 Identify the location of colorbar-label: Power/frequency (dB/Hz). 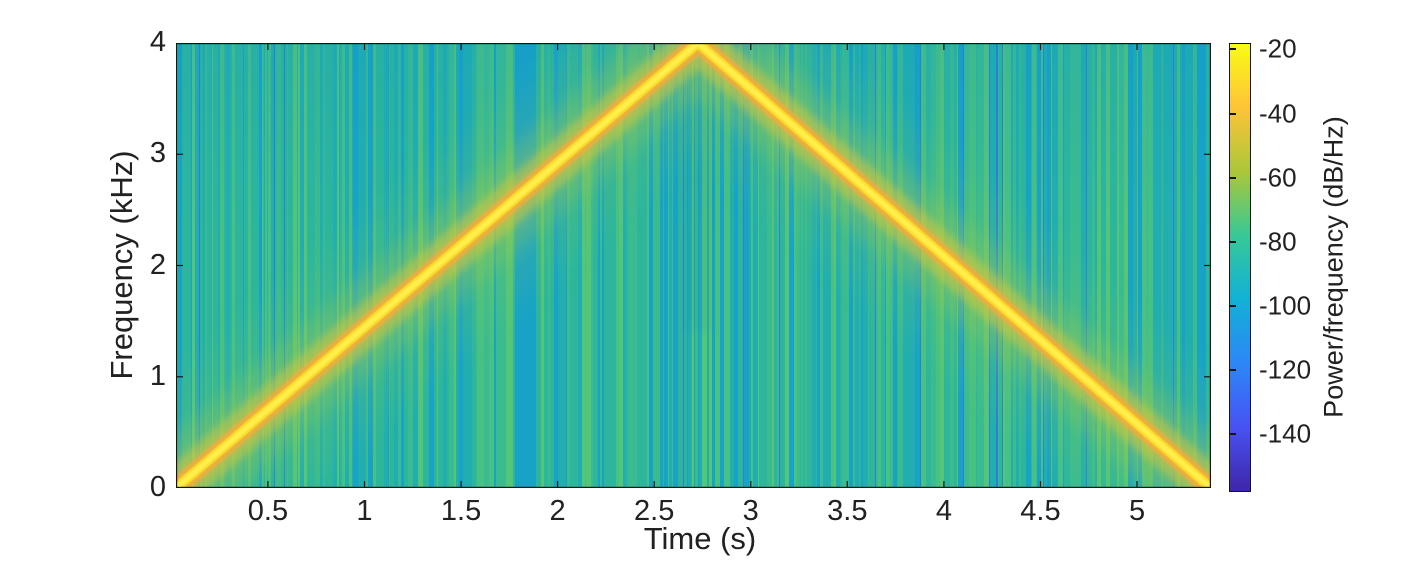
(1333, 267).